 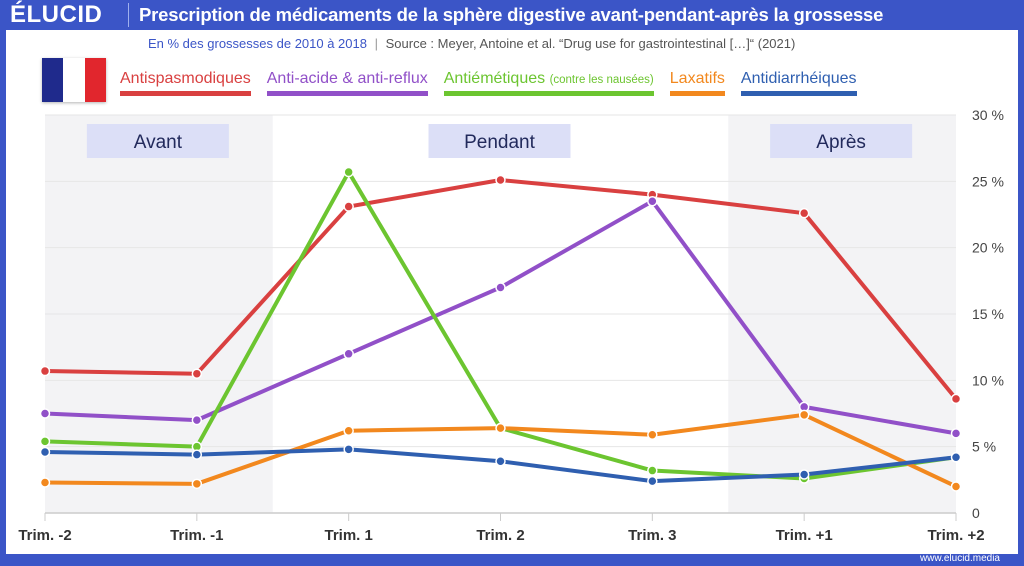 What do you see at coordinates (988, 115) in the screenshot?
I see `y-tick-label: 30 %` at bounding box center [988, 115].